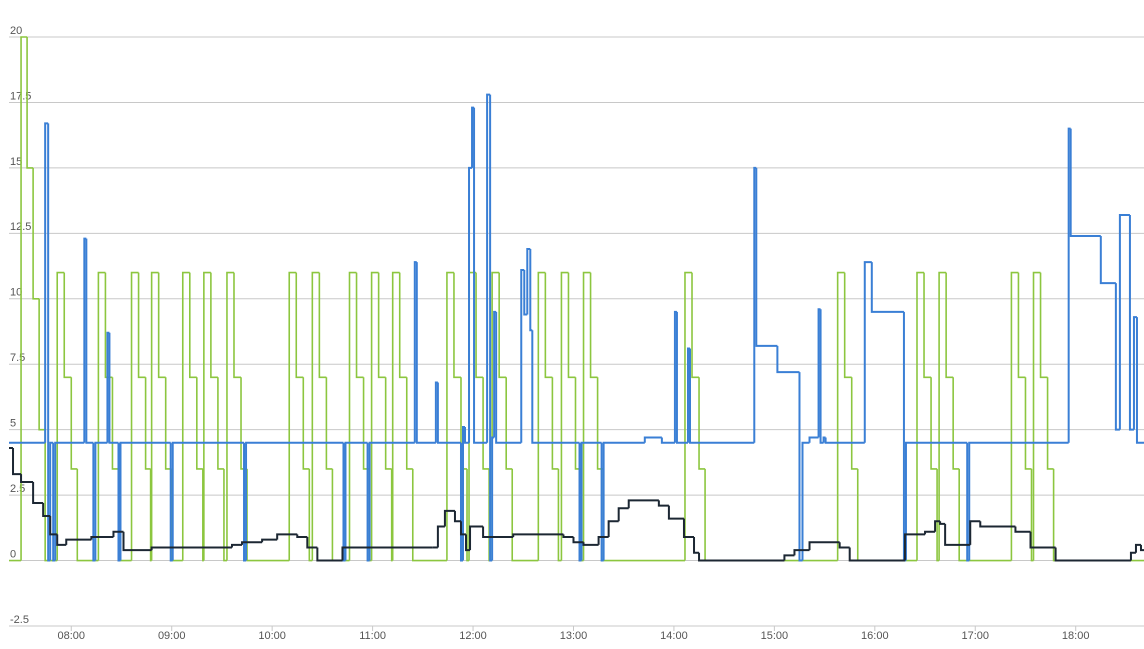  Describe the element at coordinates (674, 636) in the screenshot. I see `x-tick-label: 14:00` at that location.